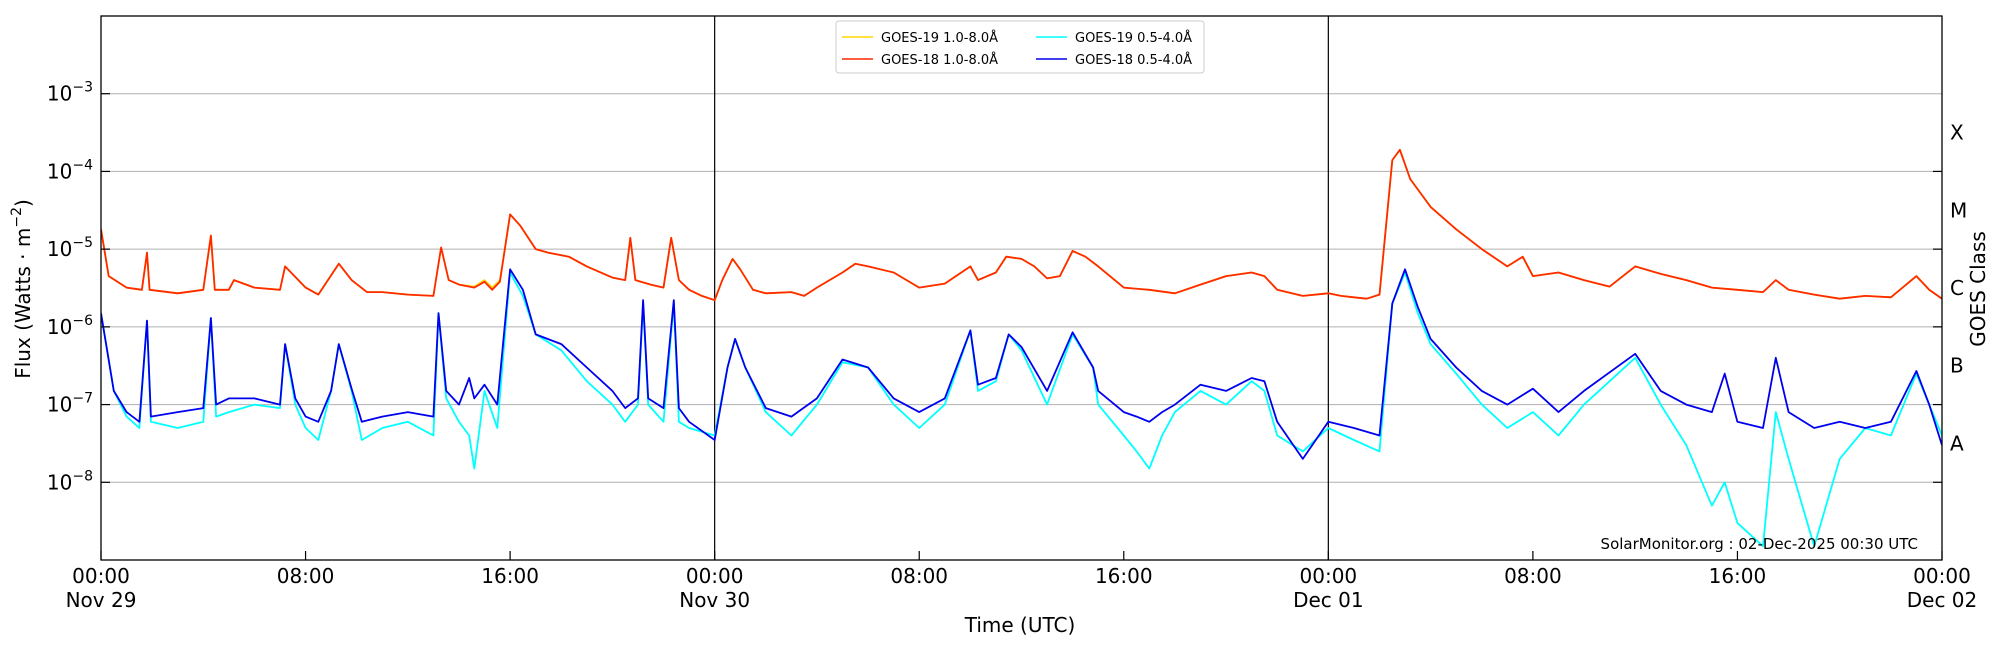 The image size is (2000, 650). What do you see at coordinates (70, 93) in the screenshot?
I see `y-tick-label: 10⁻³` at bounding box center [70, 93].